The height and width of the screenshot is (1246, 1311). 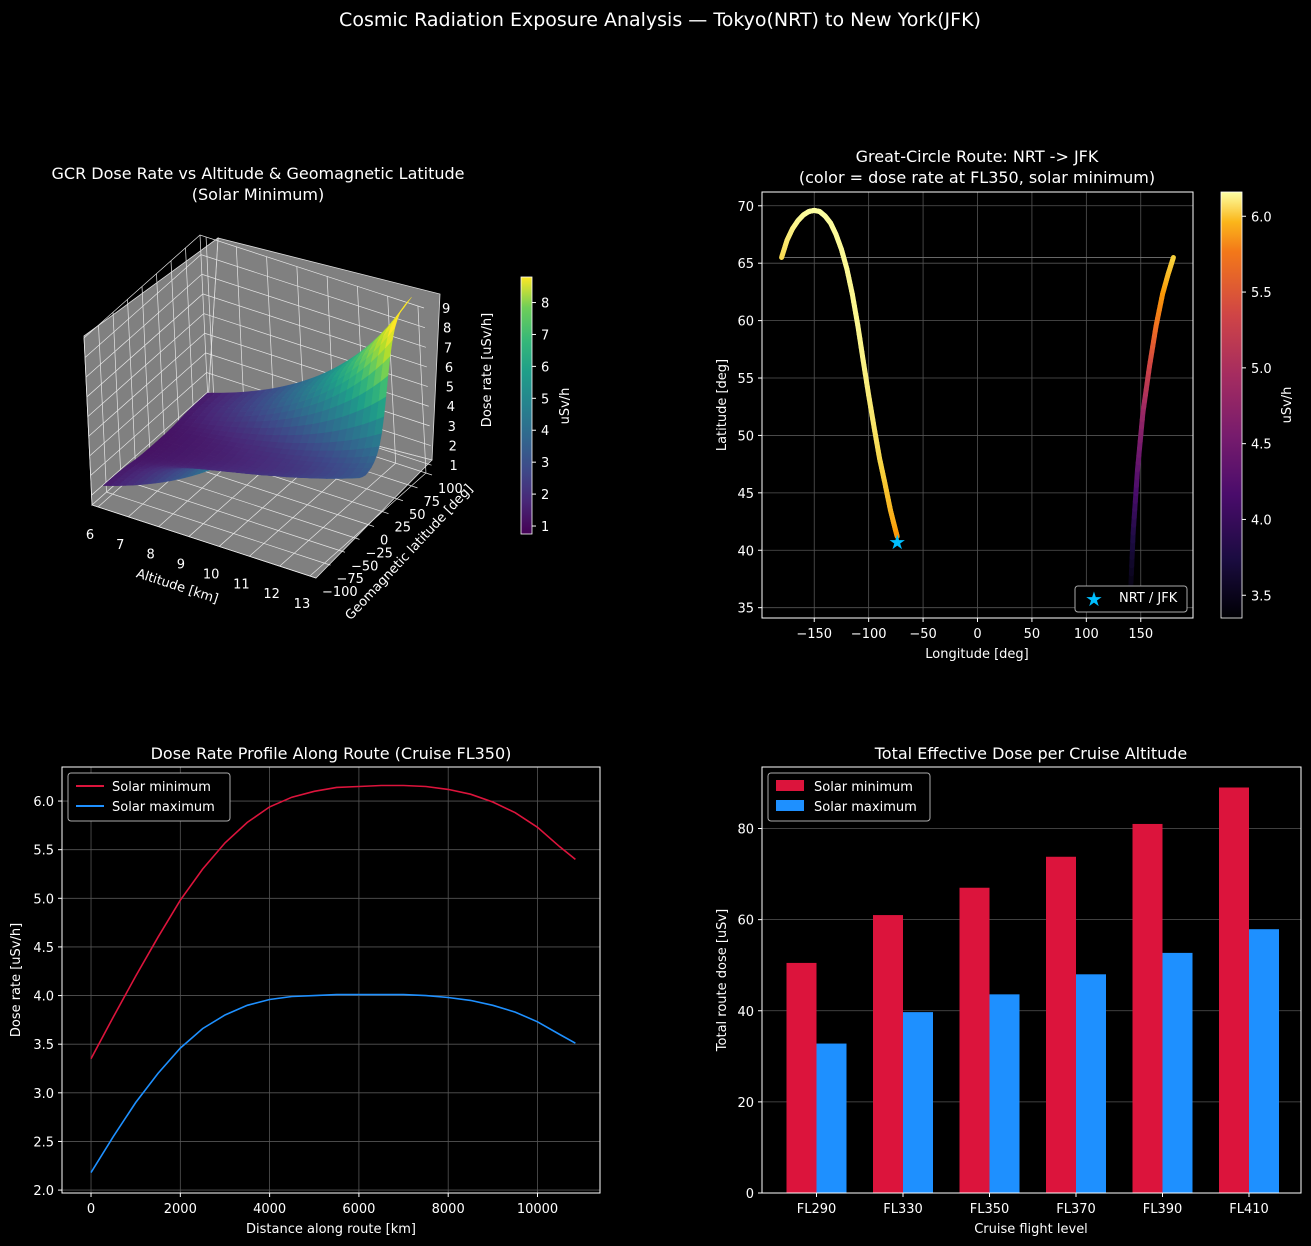 What do you see at coordinates (545, 335) in the screenshot?
I see `surface-colorbar-tick-label: 7` at bounding box center [545, 335].